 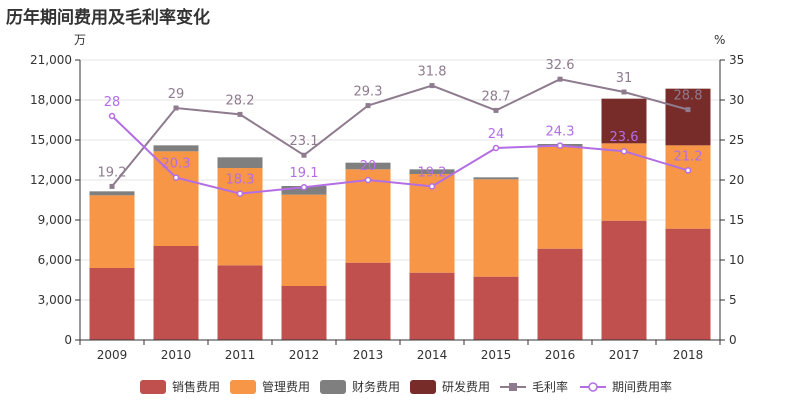 What do you see at coordinates (51, 60) in the screenshot?
I see `left-tick-label: 21,000` at bounding box center [51, 60].